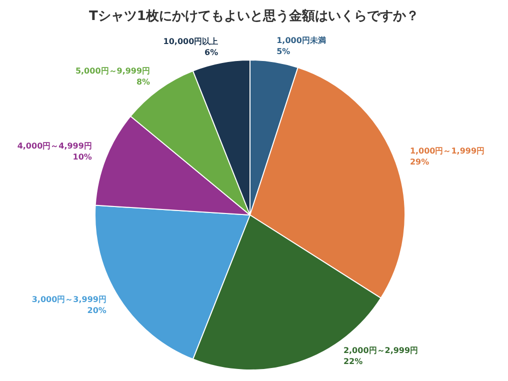  Describe the element at coordinates (190, 41) in the screenshot. I see `slice-label: 10,000円以上` at that location.